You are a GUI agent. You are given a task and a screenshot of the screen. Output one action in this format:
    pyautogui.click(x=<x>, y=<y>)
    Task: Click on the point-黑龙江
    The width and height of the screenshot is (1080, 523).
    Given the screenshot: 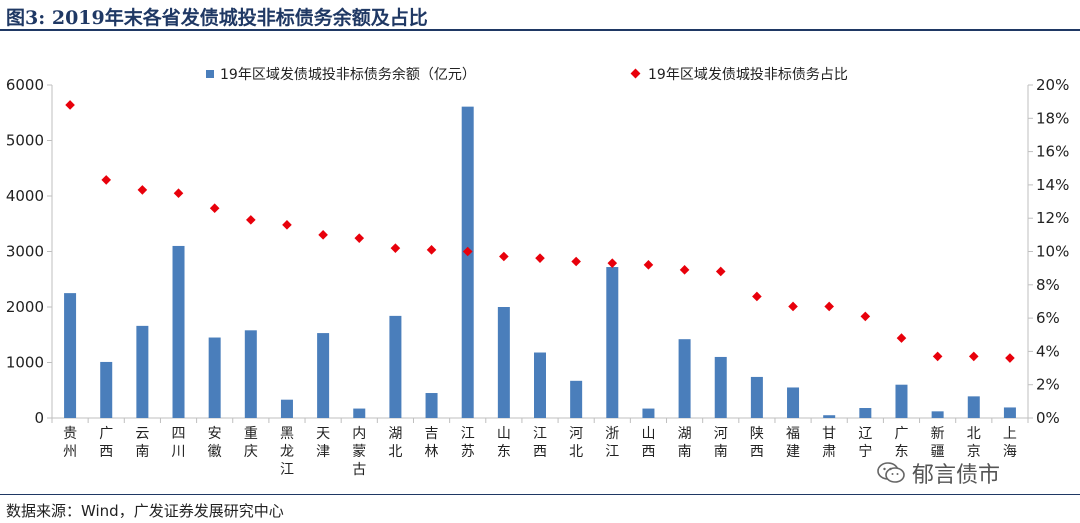 What is the action you would take?
    pyautogui.click(x=287, y=225)
    